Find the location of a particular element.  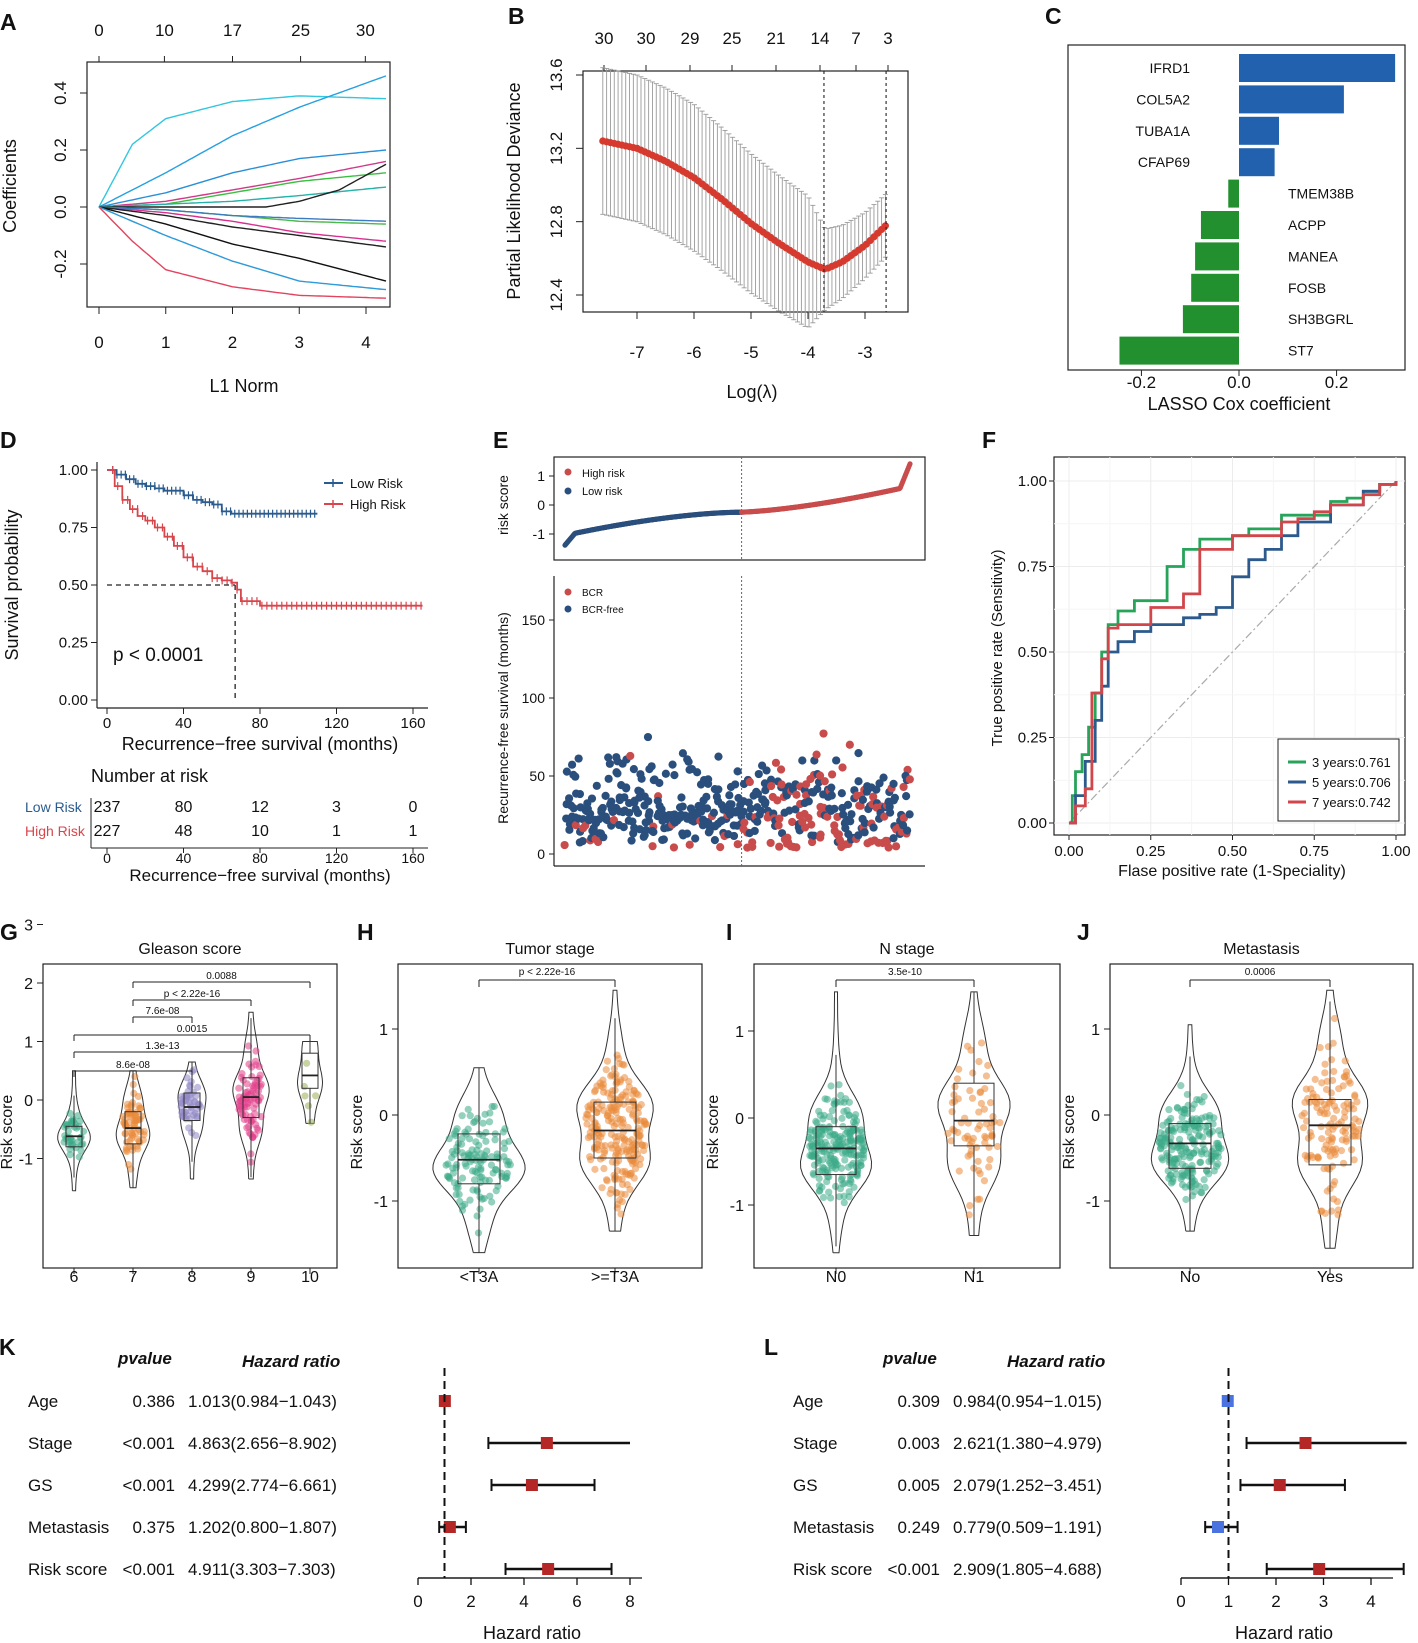

x-tick-label: N0 is located at coordinates (836, 1277).